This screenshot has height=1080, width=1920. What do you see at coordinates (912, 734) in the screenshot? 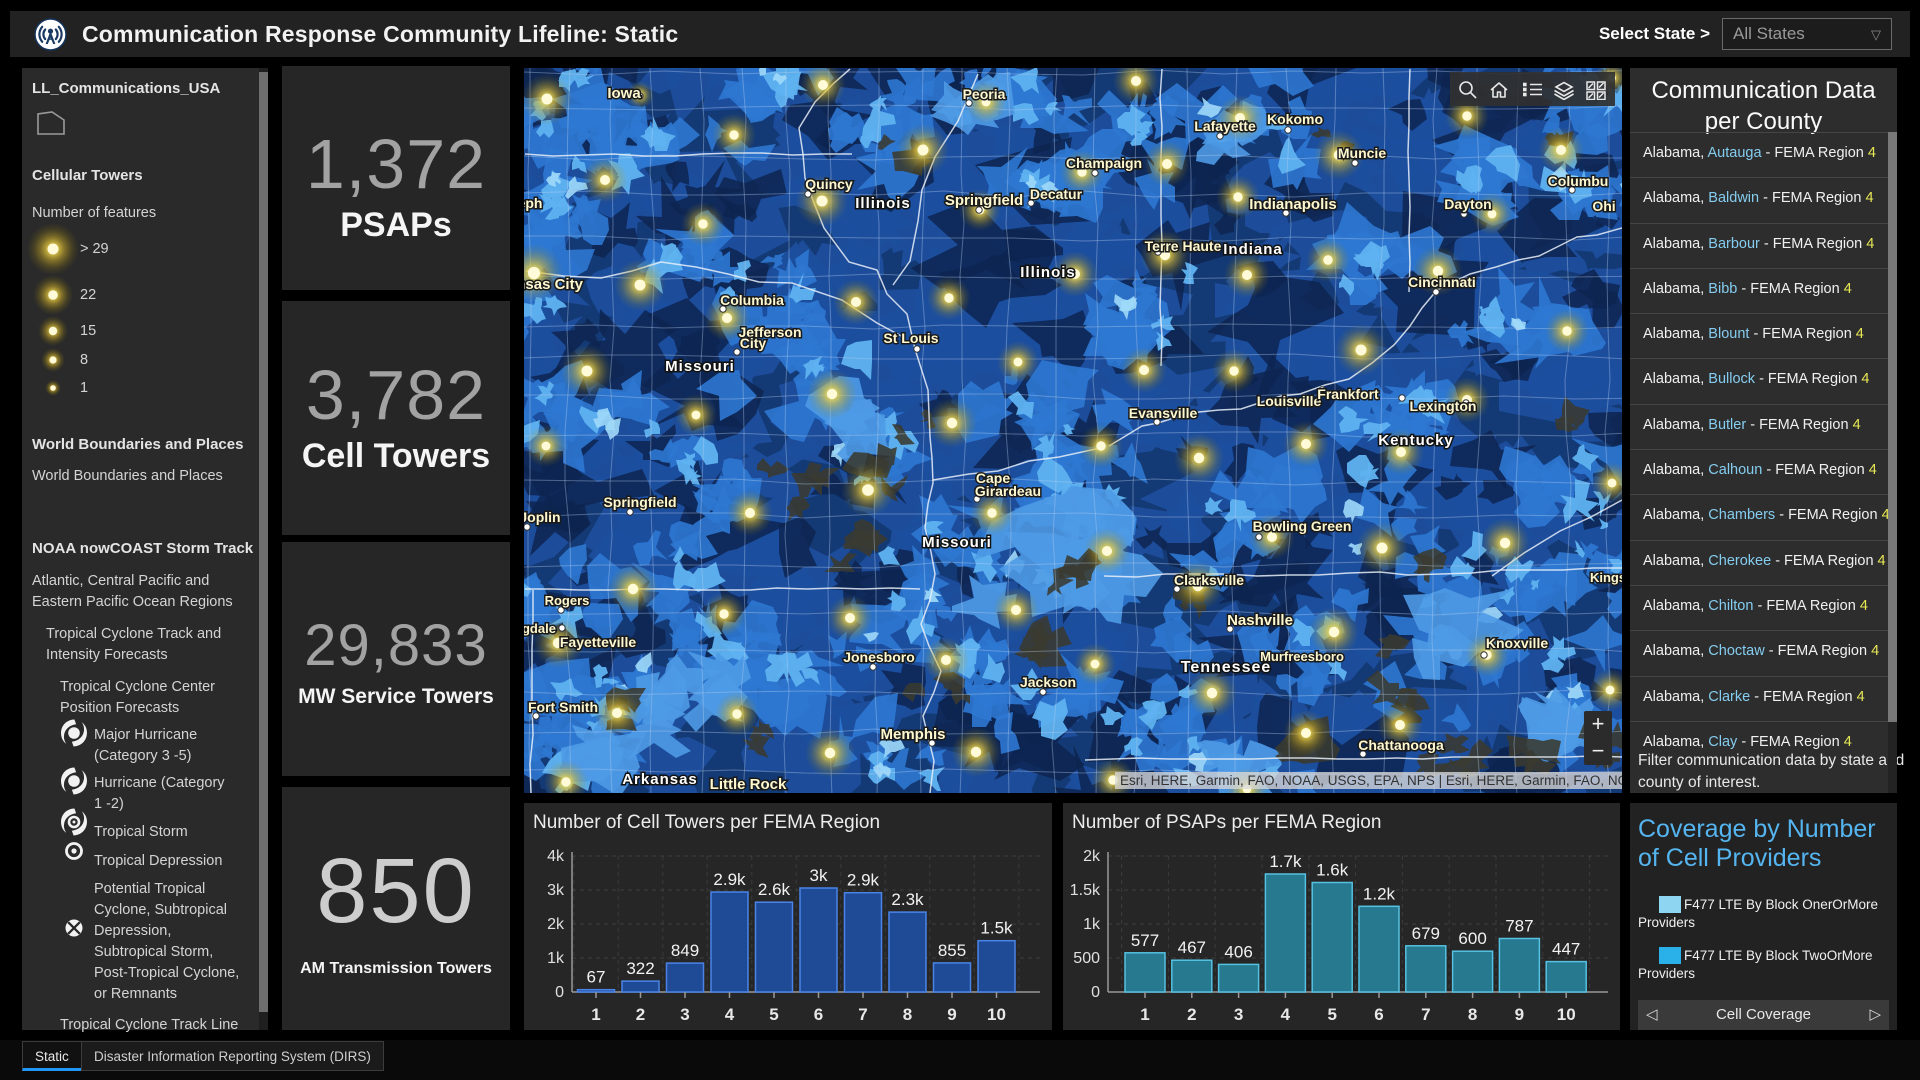
I see `svg-text: Memphis` at bounding box center [912, 734].